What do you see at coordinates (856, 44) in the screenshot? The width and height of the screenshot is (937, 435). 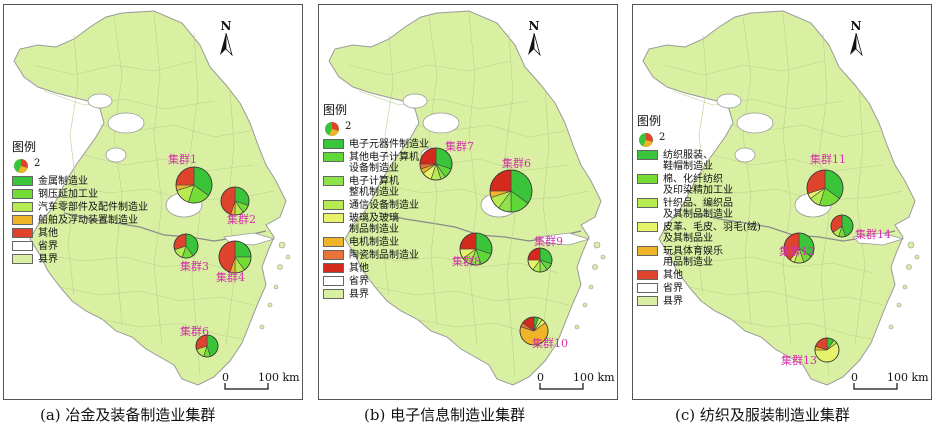 I see `north-arrow-icon` at bounding box center [856, 44].